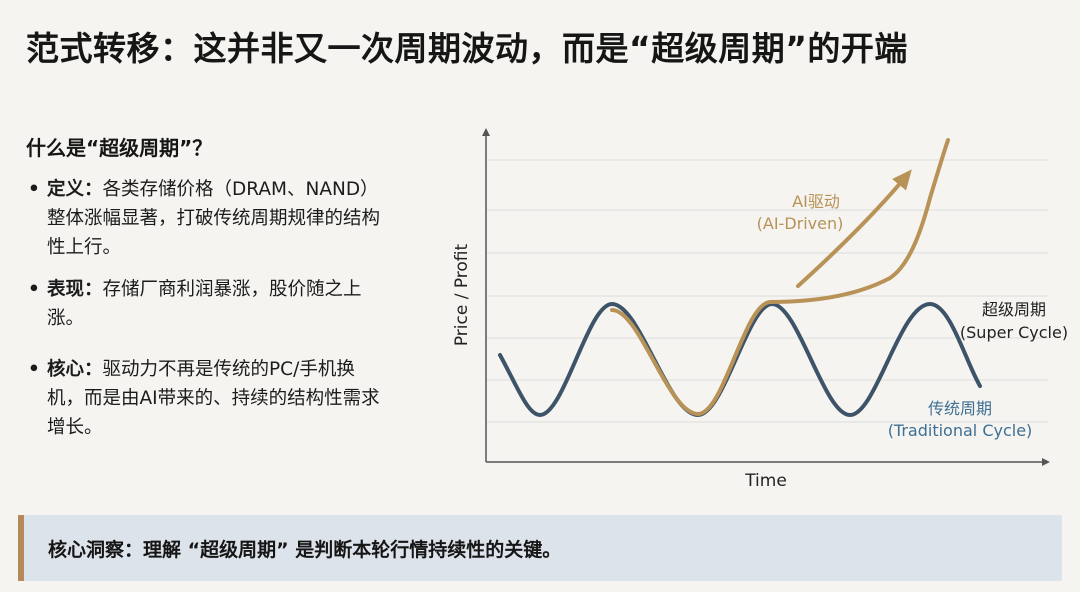 Image resolution: width=1080 pixels, height=592 pixels. I want to click on bullet-label: 表现：, so click(75, 289).